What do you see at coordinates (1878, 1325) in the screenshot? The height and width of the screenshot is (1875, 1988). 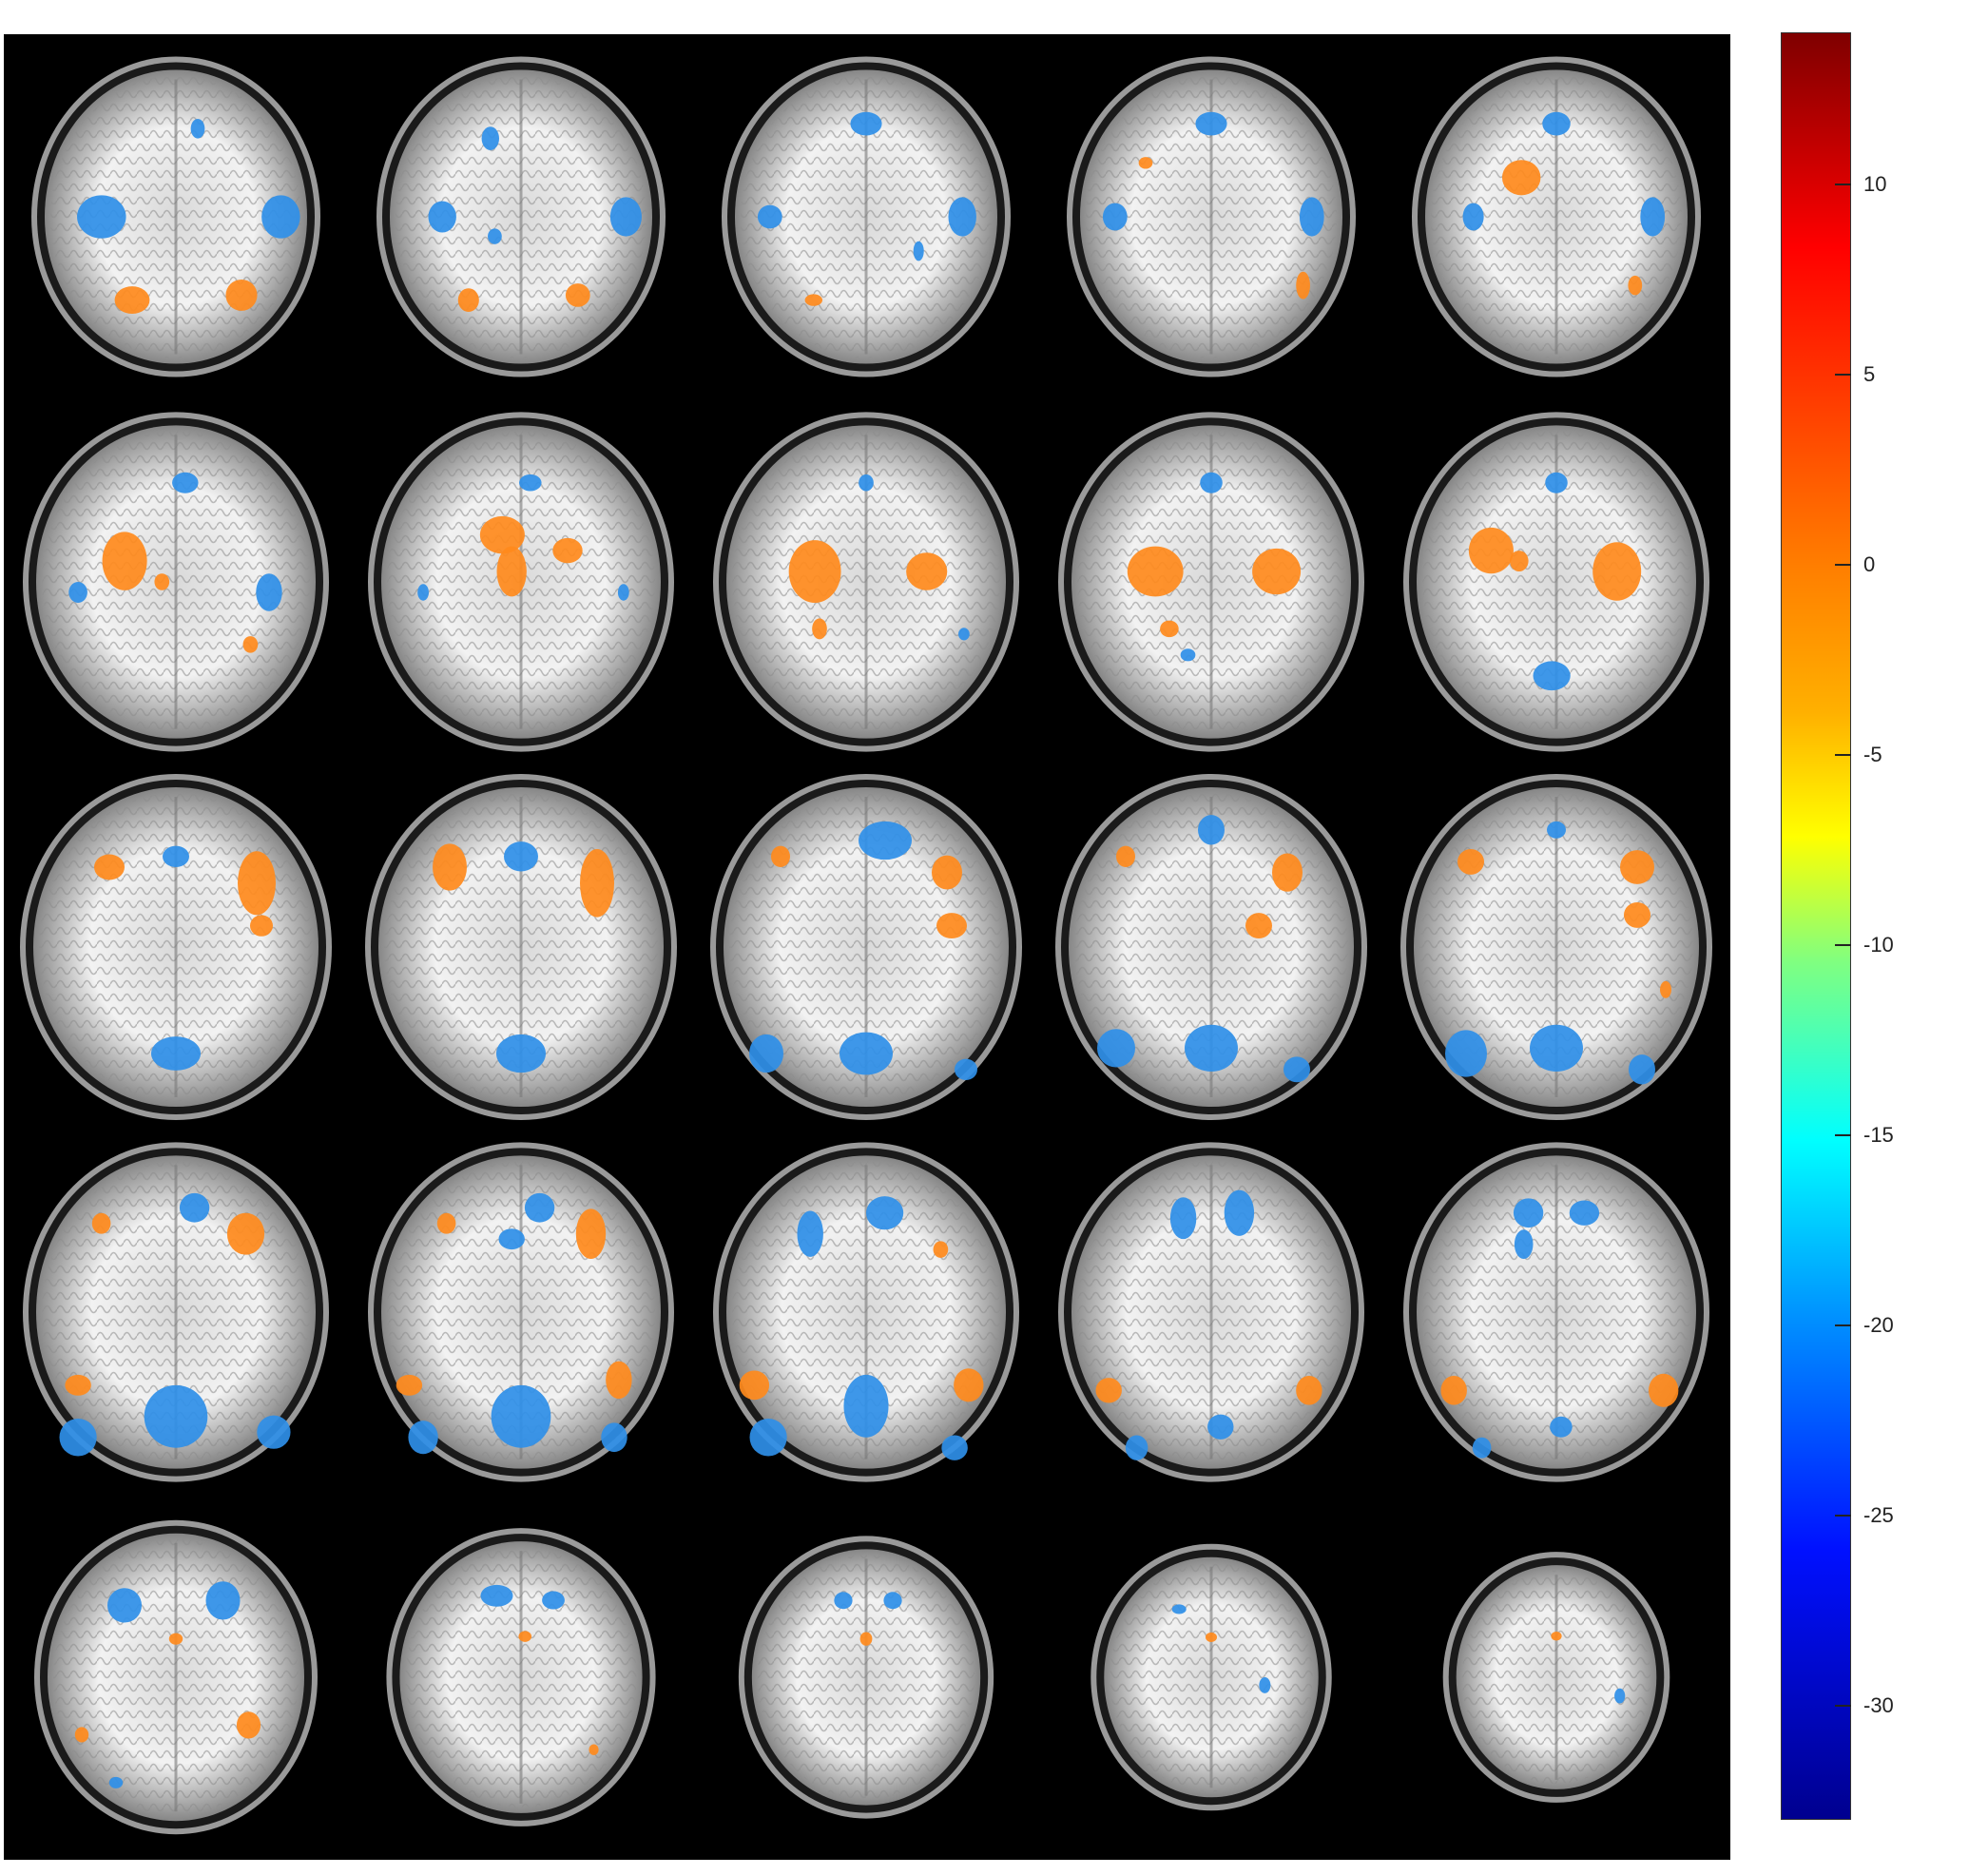 I see `colorbar-tick-label: -20` at bounding box center [1878, 1325].